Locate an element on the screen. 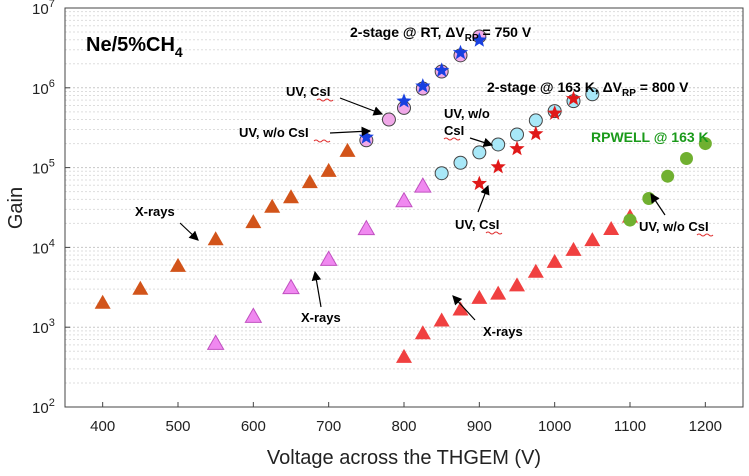 This screenshot has width=749, height=476. rt-header-post: = 750 V is located at coordinates (505, 32).